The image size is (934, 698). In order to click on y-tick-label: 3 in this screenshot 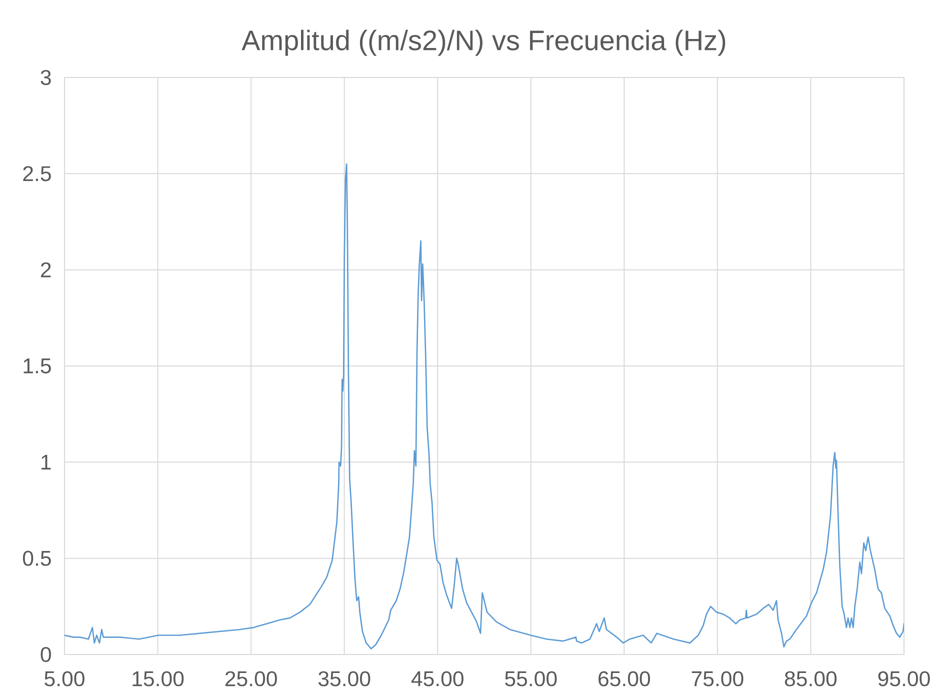, I will do `click(45, 78)`.